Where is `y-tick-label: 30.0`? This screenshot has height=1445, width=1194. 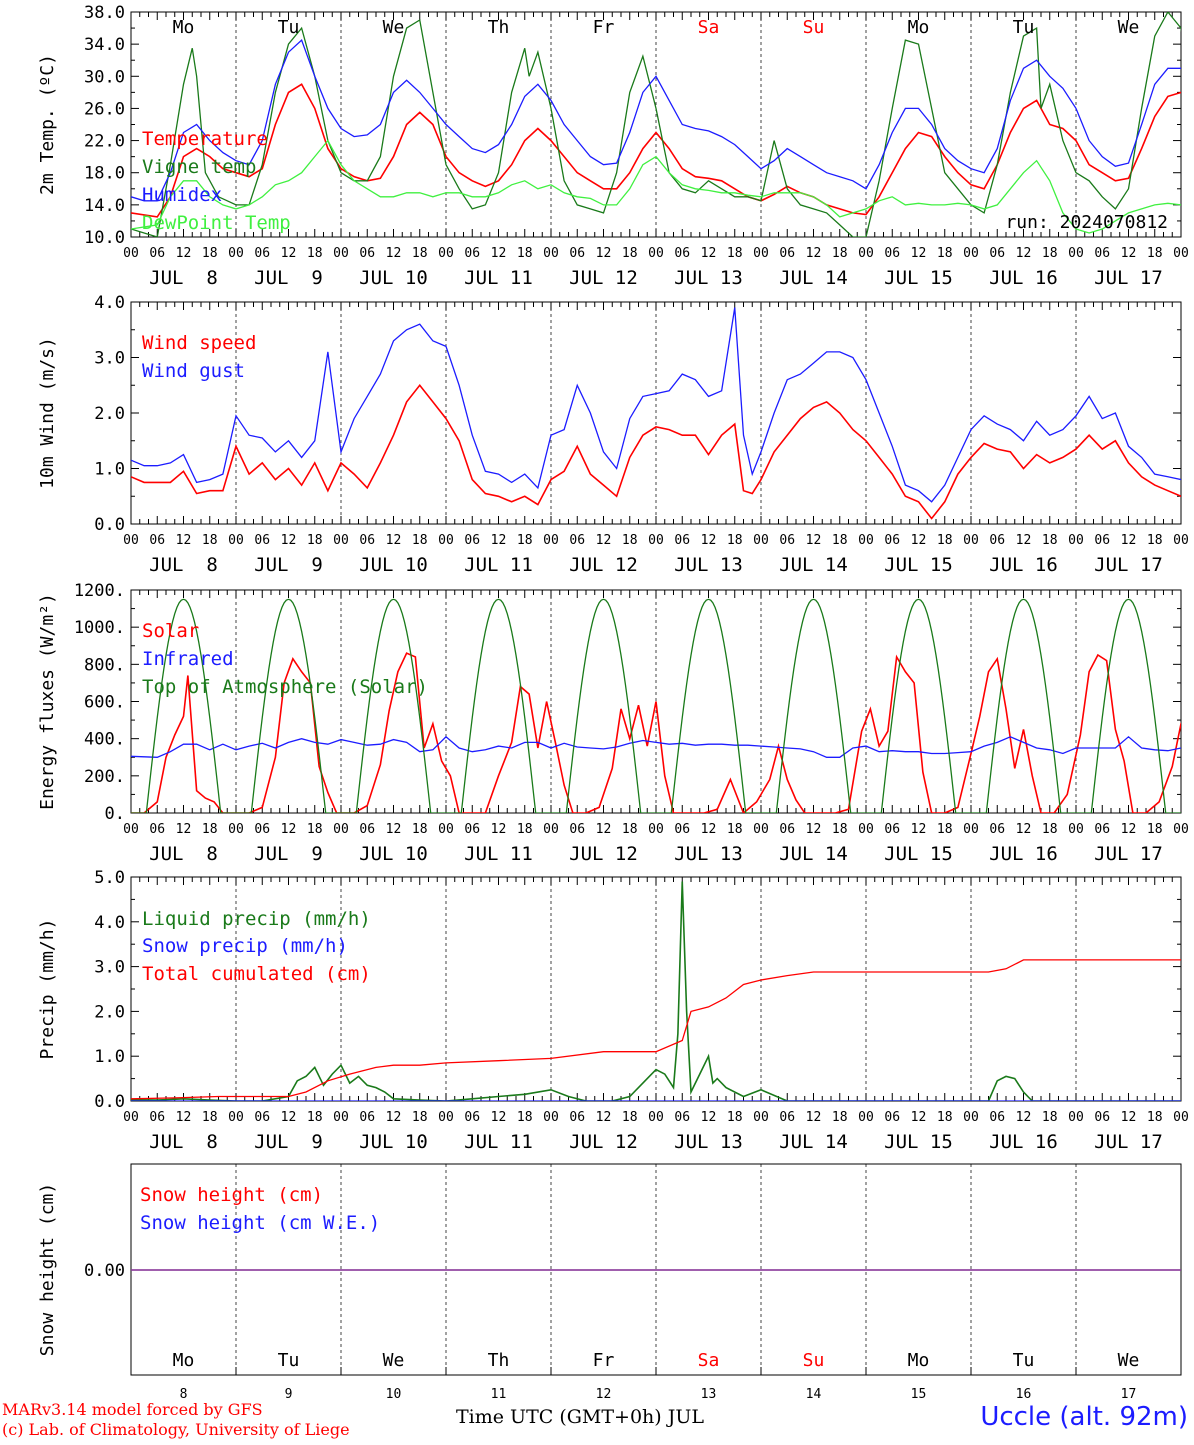
y-tick-label: 30.0 is located at coordinates (104, 77).